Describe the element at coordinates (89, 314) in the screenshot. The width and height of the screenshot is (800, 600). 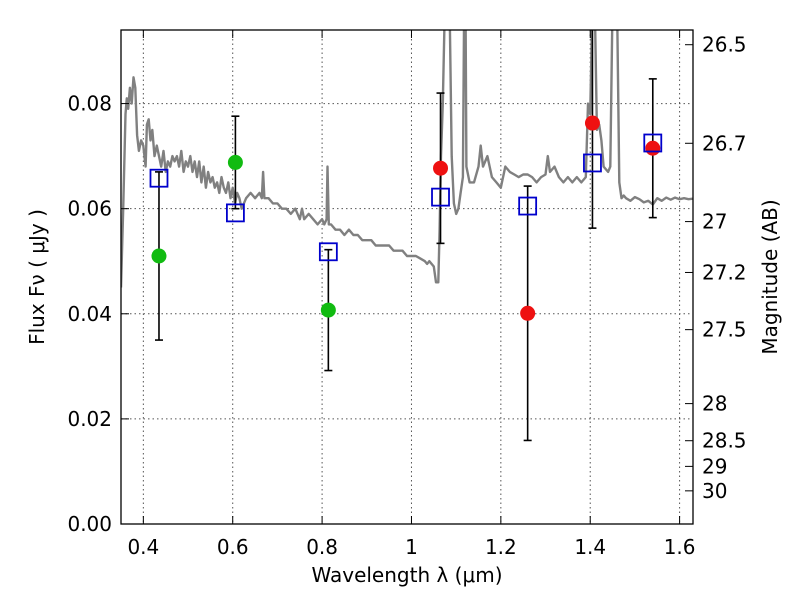
I see `y-tick-label: 0.04` at that location.